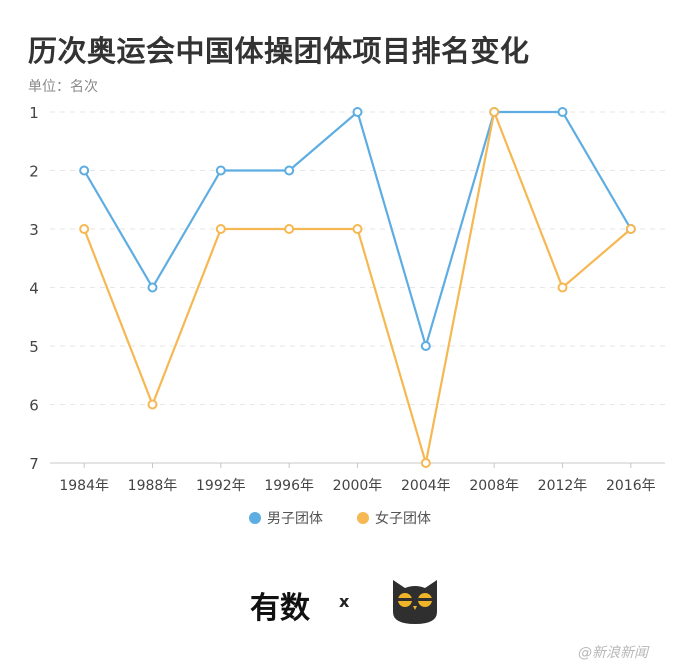  I want to click on y-tick-label: 7, so click(34, 464).